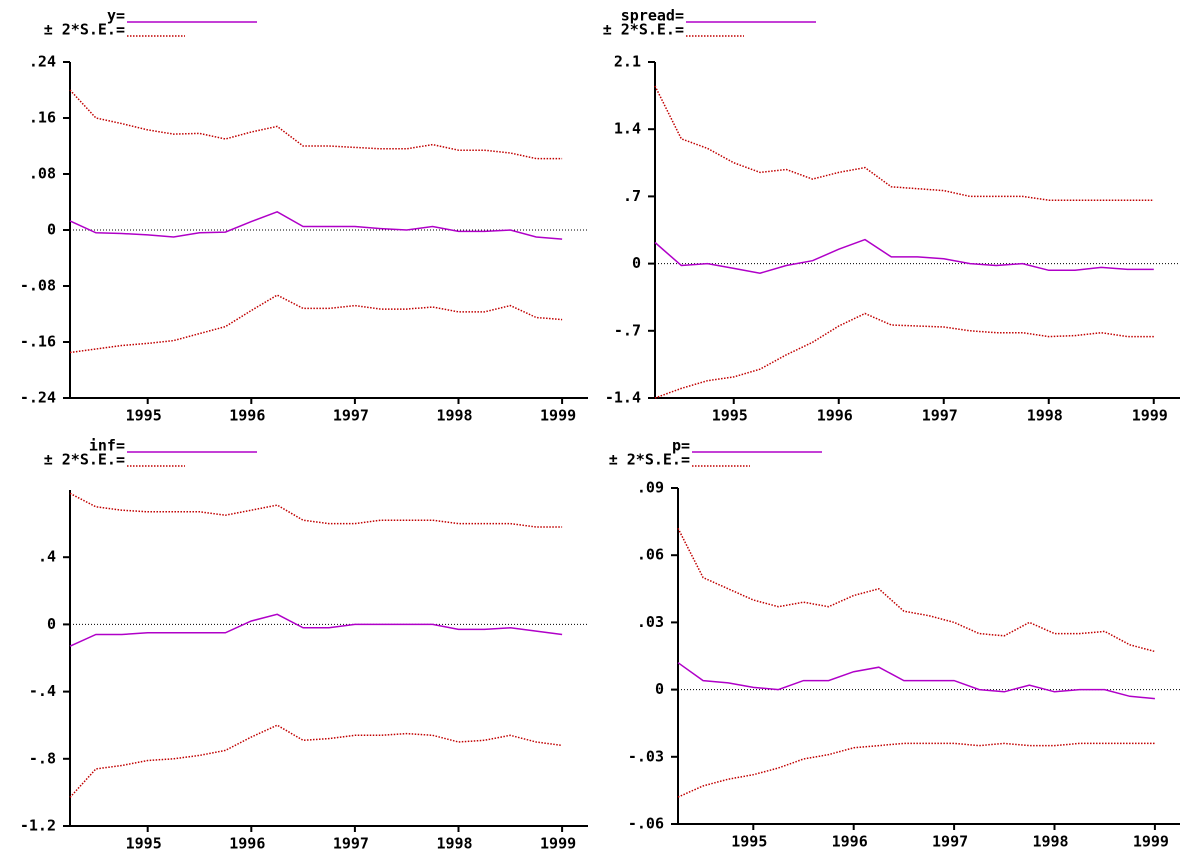 The height and width of the screenshot is (859, 1194). What do you see at coordinates (107, 446) in the screenshot?
I see `legend-label: inf=` at bounding box center [107, 446].